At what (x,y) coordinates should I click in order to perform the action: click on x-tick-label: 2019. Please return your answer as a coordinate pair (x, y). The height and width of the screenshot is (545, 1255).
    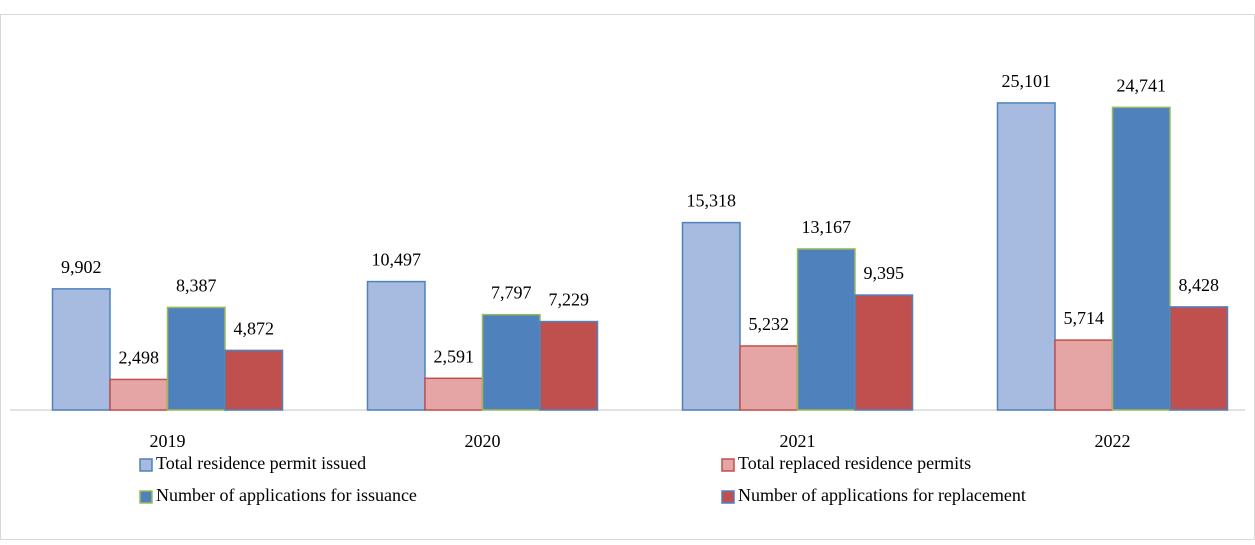
    Looking at the image, I should click on (168, 441).